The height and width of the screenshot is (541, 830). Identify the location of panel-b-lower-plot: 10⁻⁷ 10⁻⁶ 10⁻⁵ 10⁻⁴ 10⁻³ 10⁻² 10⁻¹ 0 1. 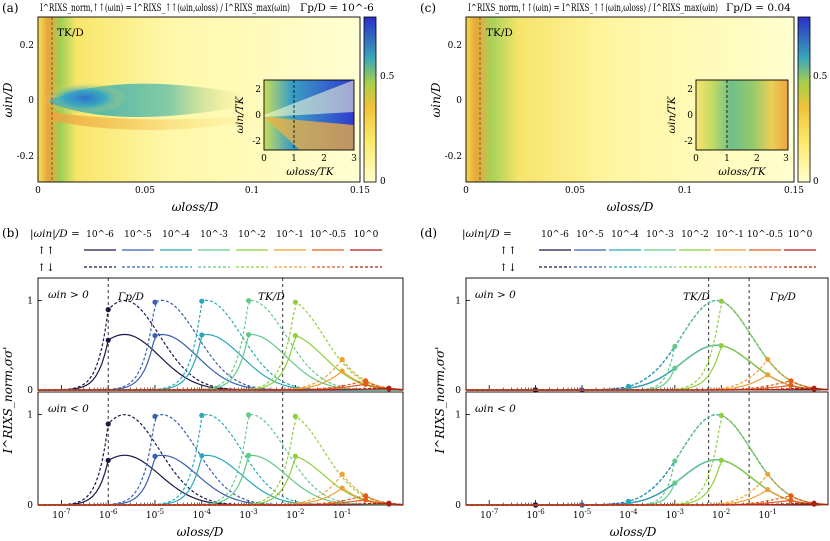
(215, 456).